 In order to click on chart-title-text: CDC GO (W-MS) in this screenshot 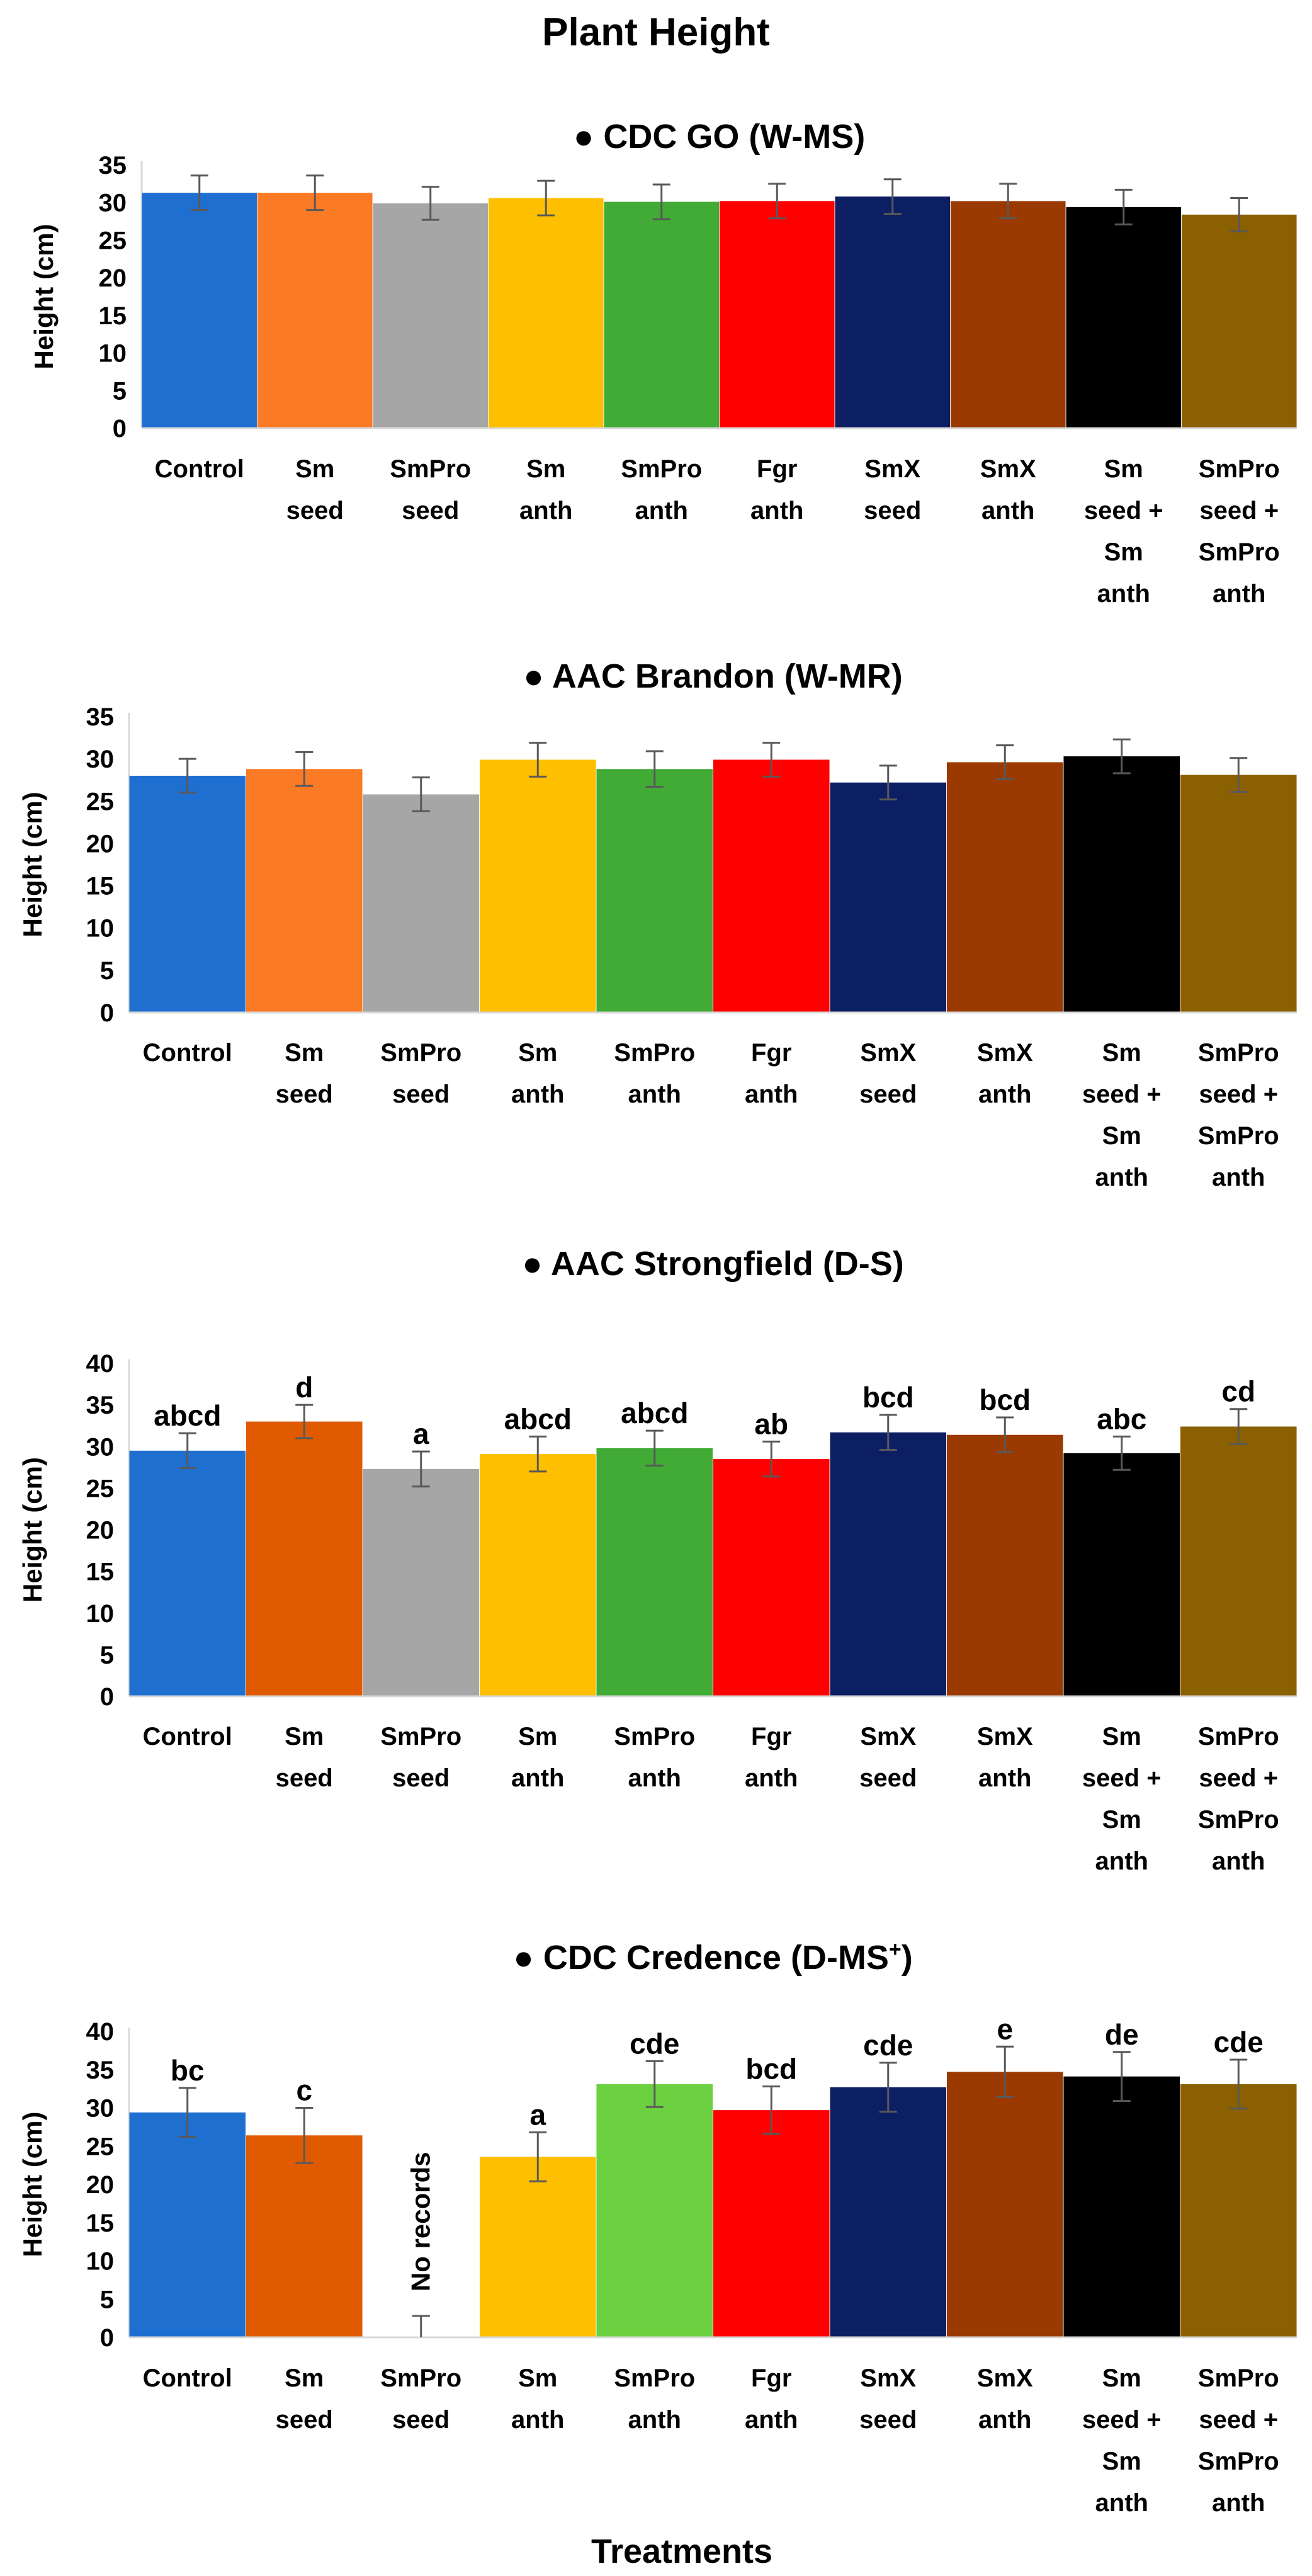, I will do `click(734, 137)`.